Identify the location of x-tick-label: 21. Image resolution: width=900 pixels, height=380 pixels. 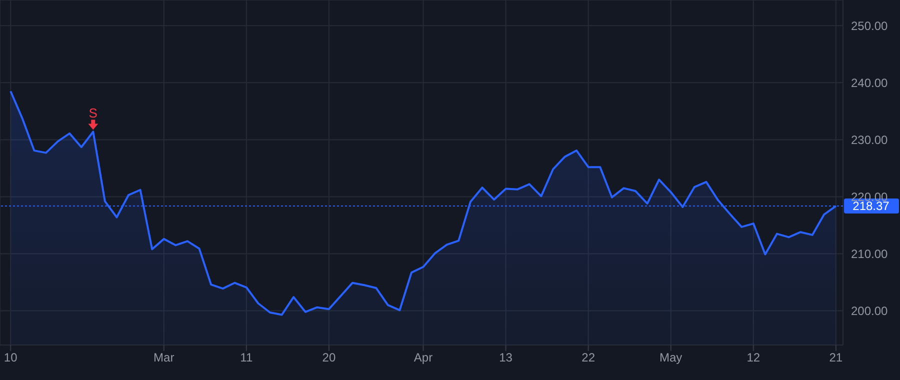
(836, 357).